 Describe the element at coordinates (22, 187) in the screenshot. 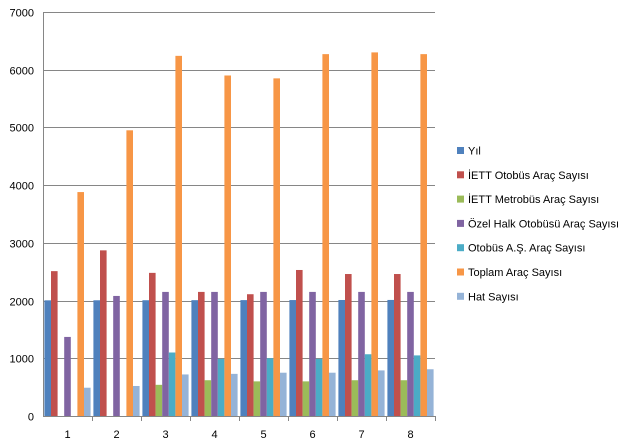

I see `y-tick-label: 4000` at that location.